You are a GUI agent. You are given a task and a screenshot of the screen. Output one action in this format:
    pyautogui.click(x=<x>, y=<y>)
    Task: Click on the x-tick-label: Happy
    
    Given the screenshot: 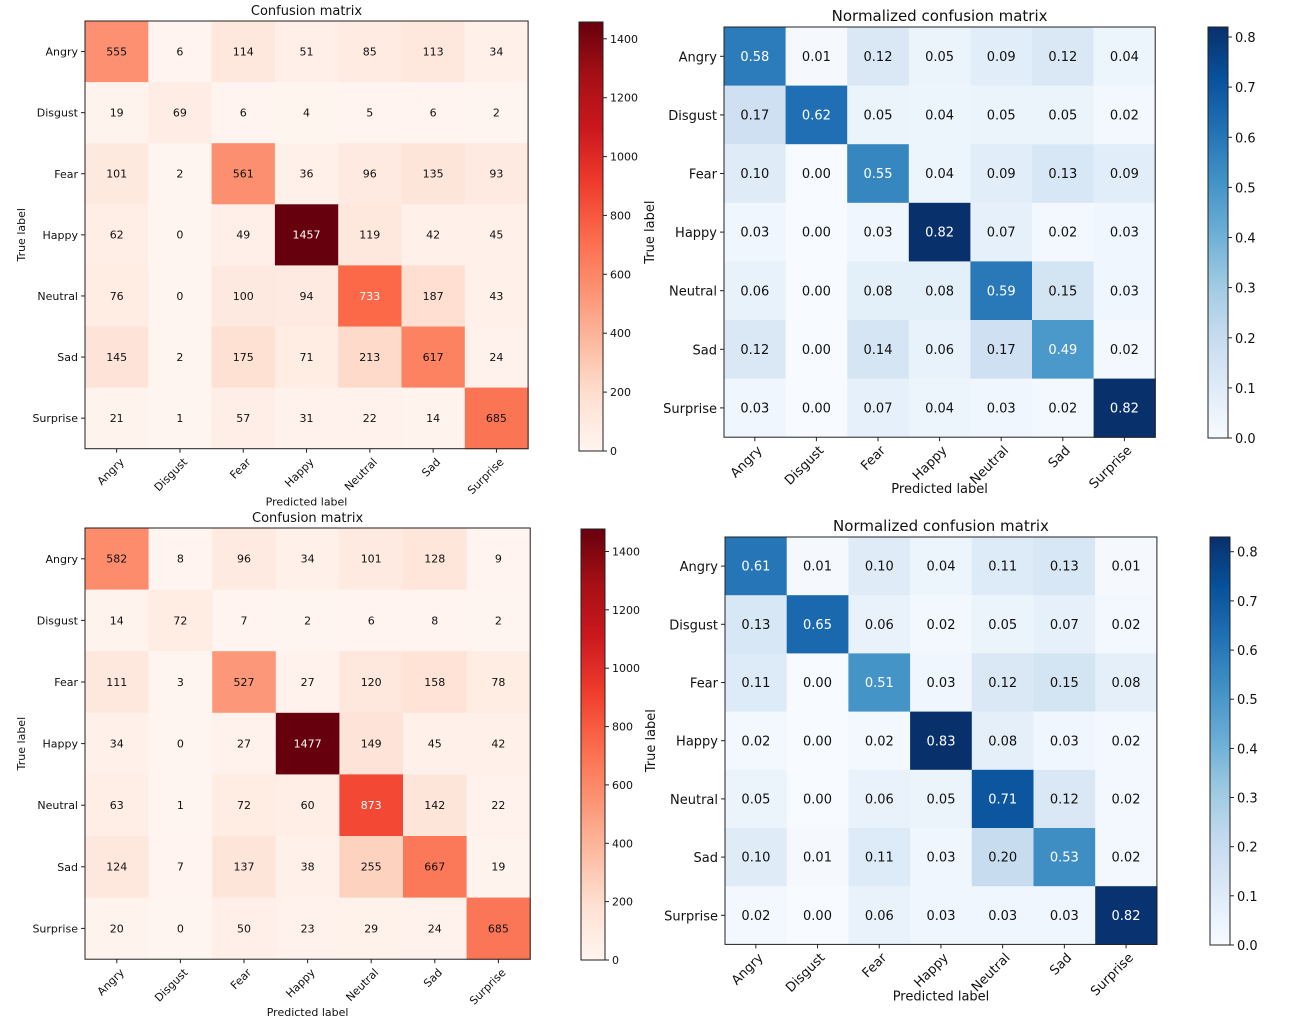 What is the action you would take?
    pyautogui.click(x=299, y=472)
    